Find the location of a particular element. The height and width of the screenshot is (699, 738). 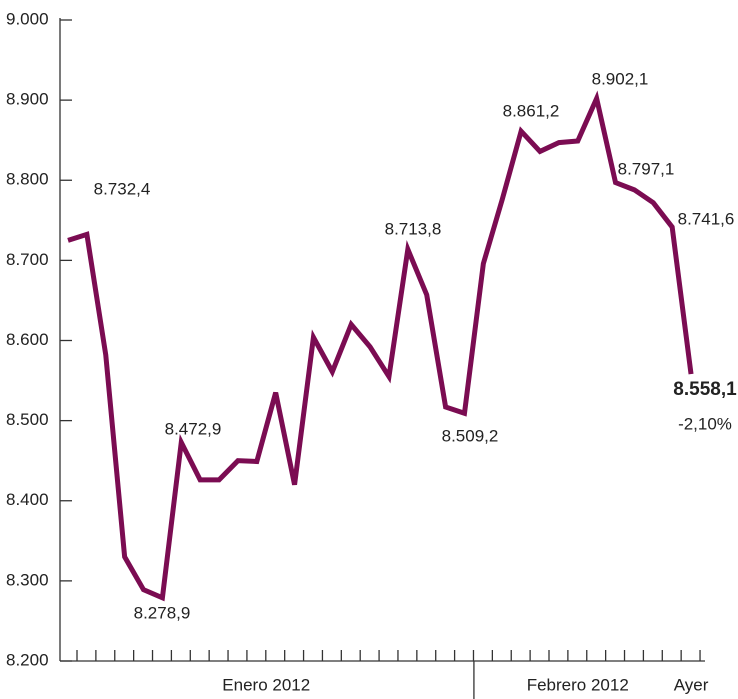

y-tick-label: 8.600 is located at coordinates (27, 339).